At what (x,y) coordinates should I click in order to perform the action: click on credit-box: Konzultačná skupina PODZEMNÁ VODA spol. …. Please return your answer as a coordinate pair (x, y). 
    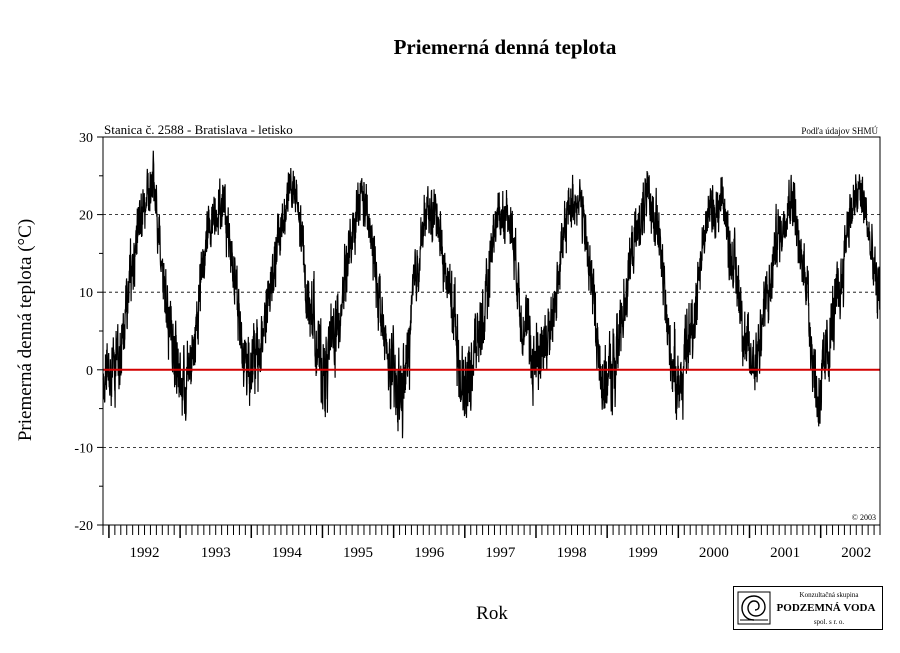
    Looking at the image, I should click on (808, 608).